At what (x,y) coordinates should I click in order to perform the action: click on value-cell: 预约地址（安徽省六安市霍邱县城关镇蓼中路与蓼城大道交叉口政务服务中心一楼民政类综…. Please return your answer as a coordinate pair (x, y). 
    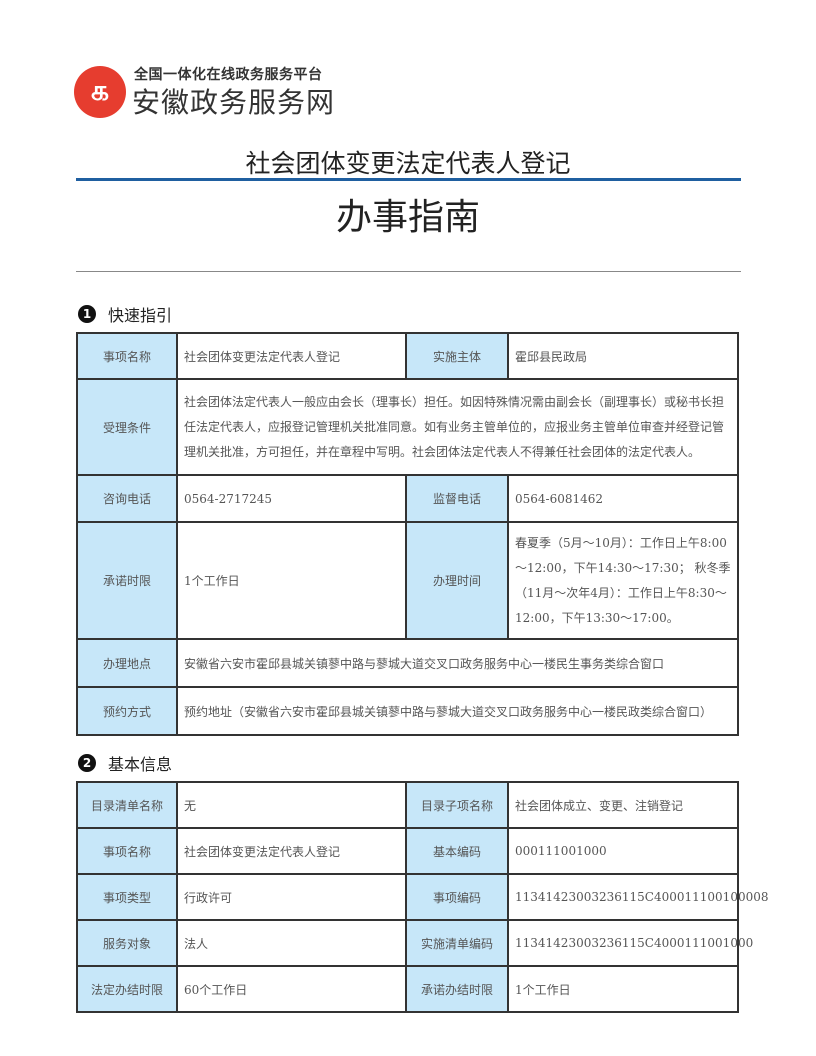
    Looking at the image, I should click on (457, 711).